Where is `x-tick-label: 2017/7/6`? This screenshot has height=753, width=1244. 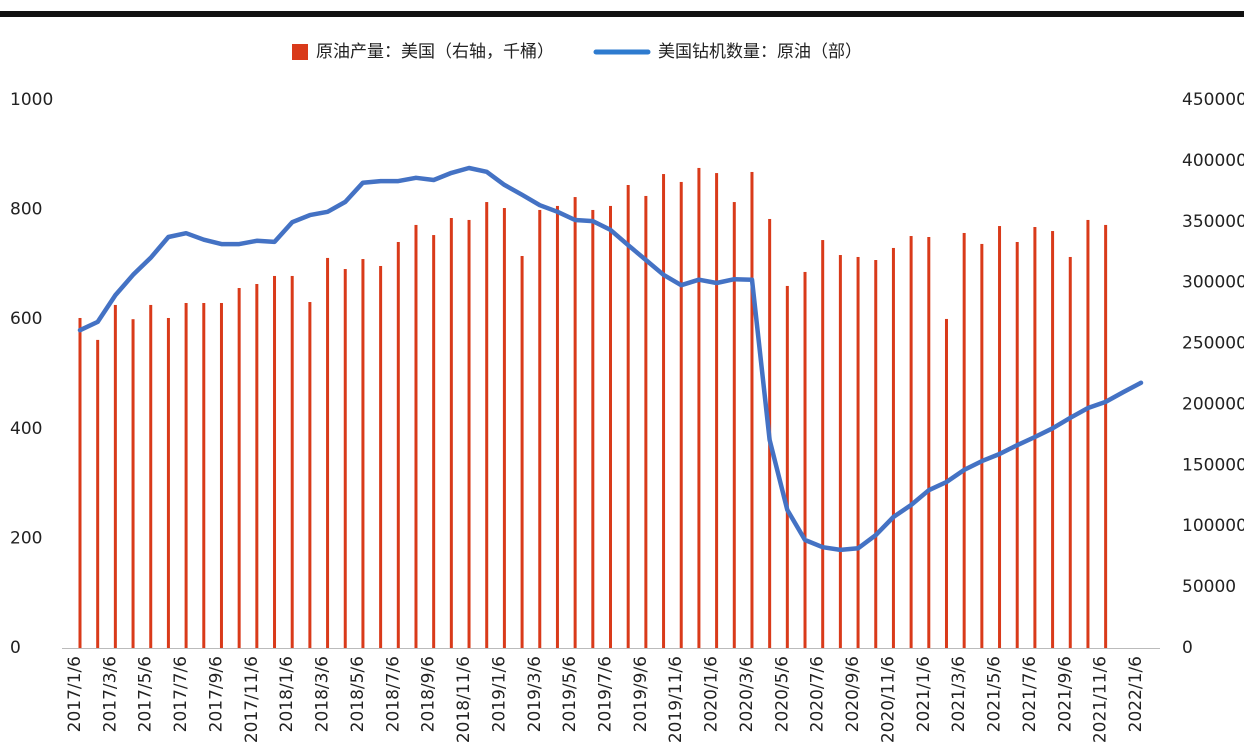
x-tick-label: 2017/7/6 is located at coordinates (181, 694).